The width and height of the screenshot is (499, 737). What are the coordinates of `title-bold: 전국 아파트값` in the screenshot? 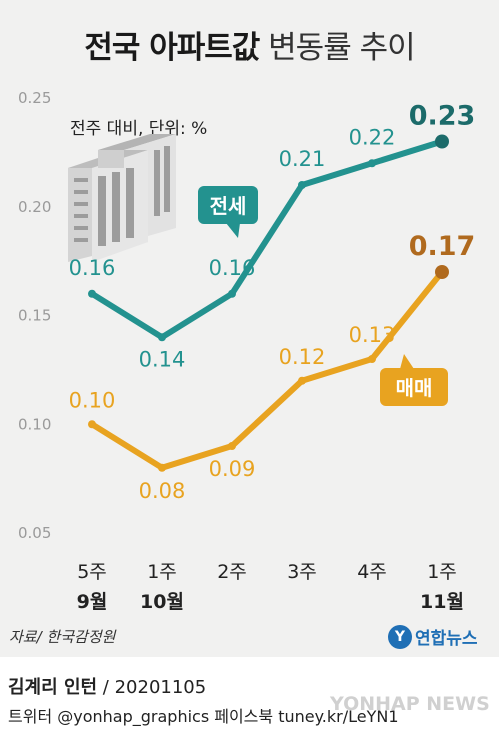 It's located at (172, 48).